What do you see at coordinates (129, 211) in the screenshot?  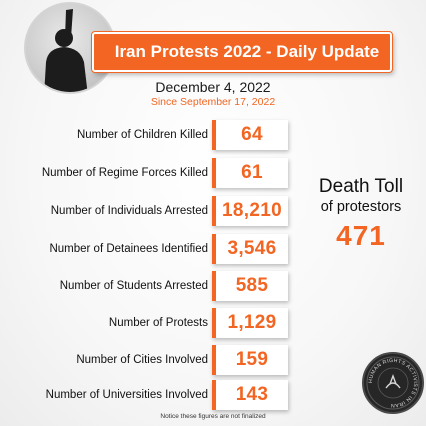 I see `stat-label: Number of Individuals Arrested` at bounding box center [129, 211].